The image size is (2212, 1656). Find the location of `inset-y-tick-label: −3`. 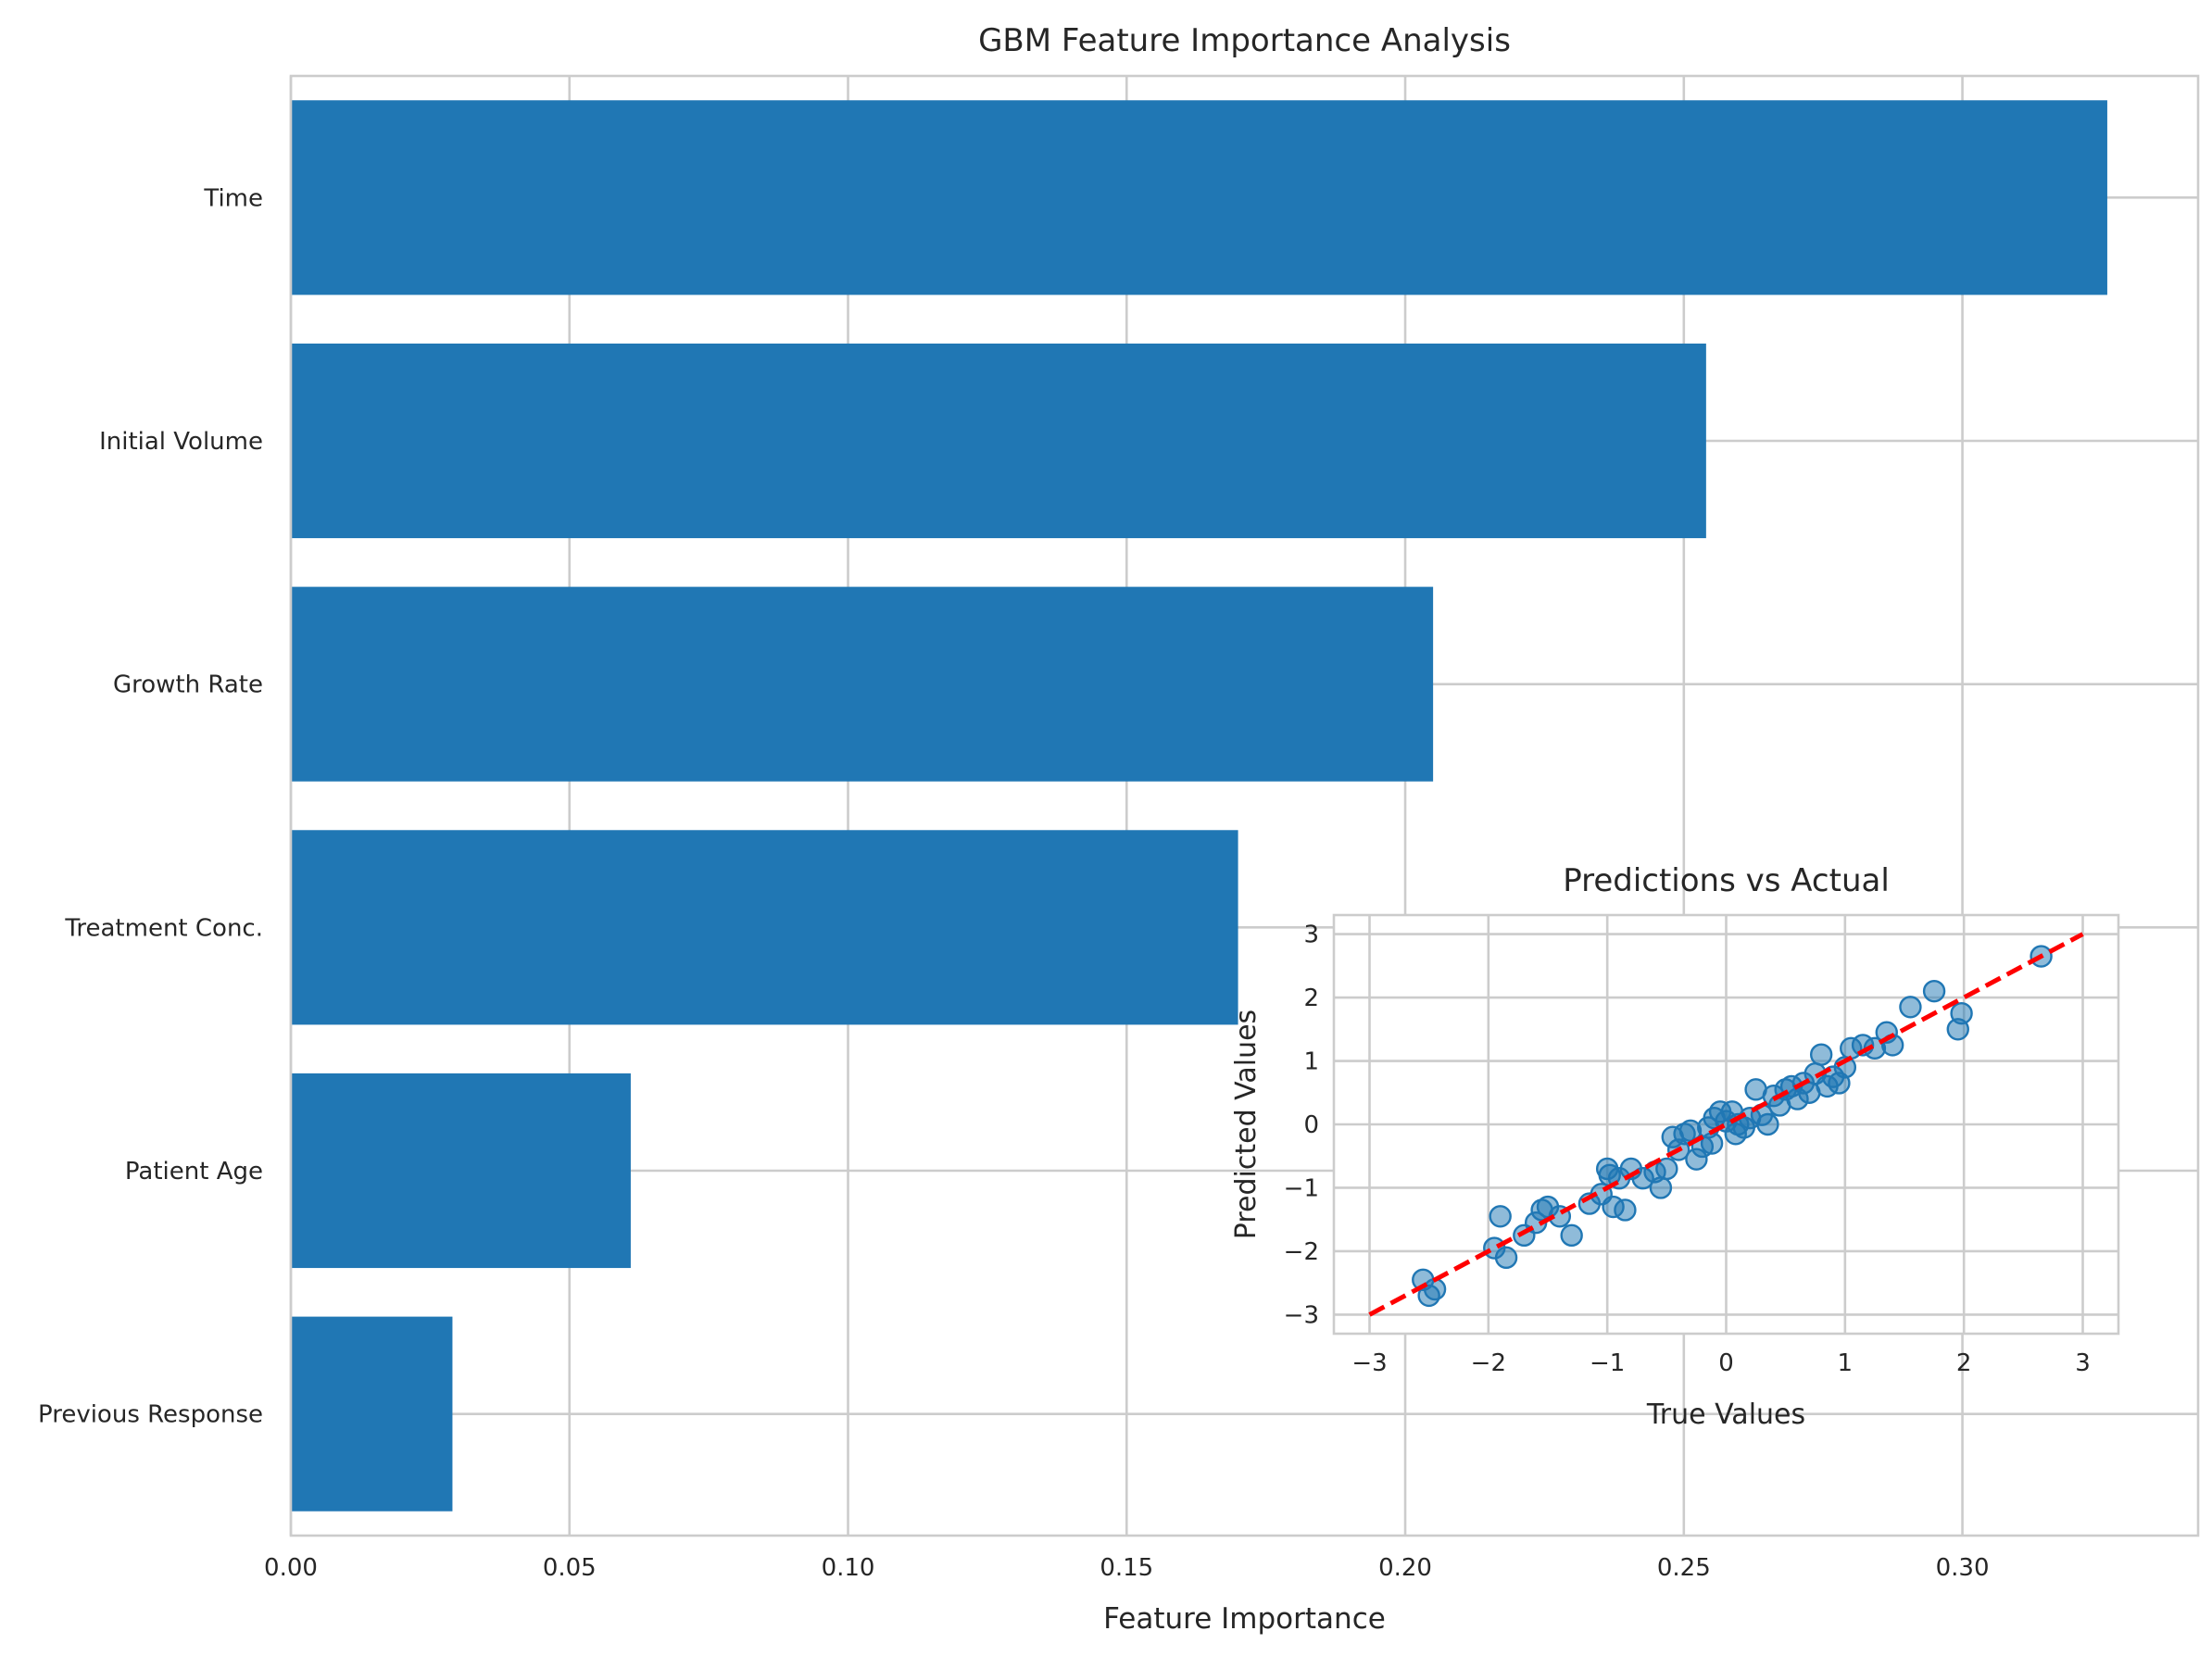

inset-y-tick-label: −3 is located at coordinates (1302, 1315).